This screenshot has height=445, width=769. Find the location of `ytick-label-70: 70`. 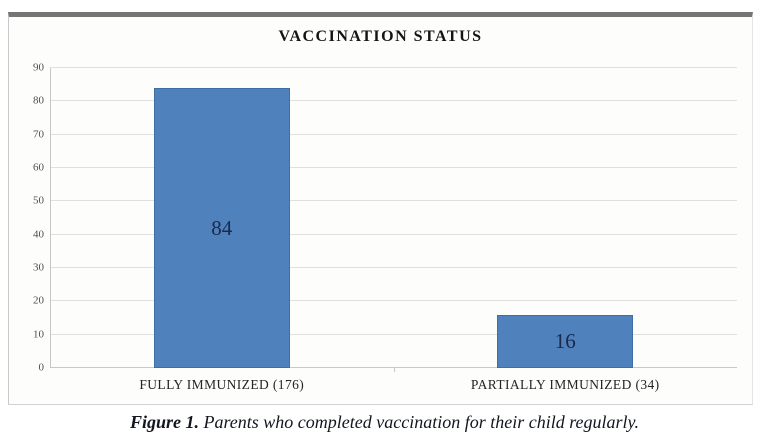

ytick-label-70: 70 is located at coordinates (38, 134).